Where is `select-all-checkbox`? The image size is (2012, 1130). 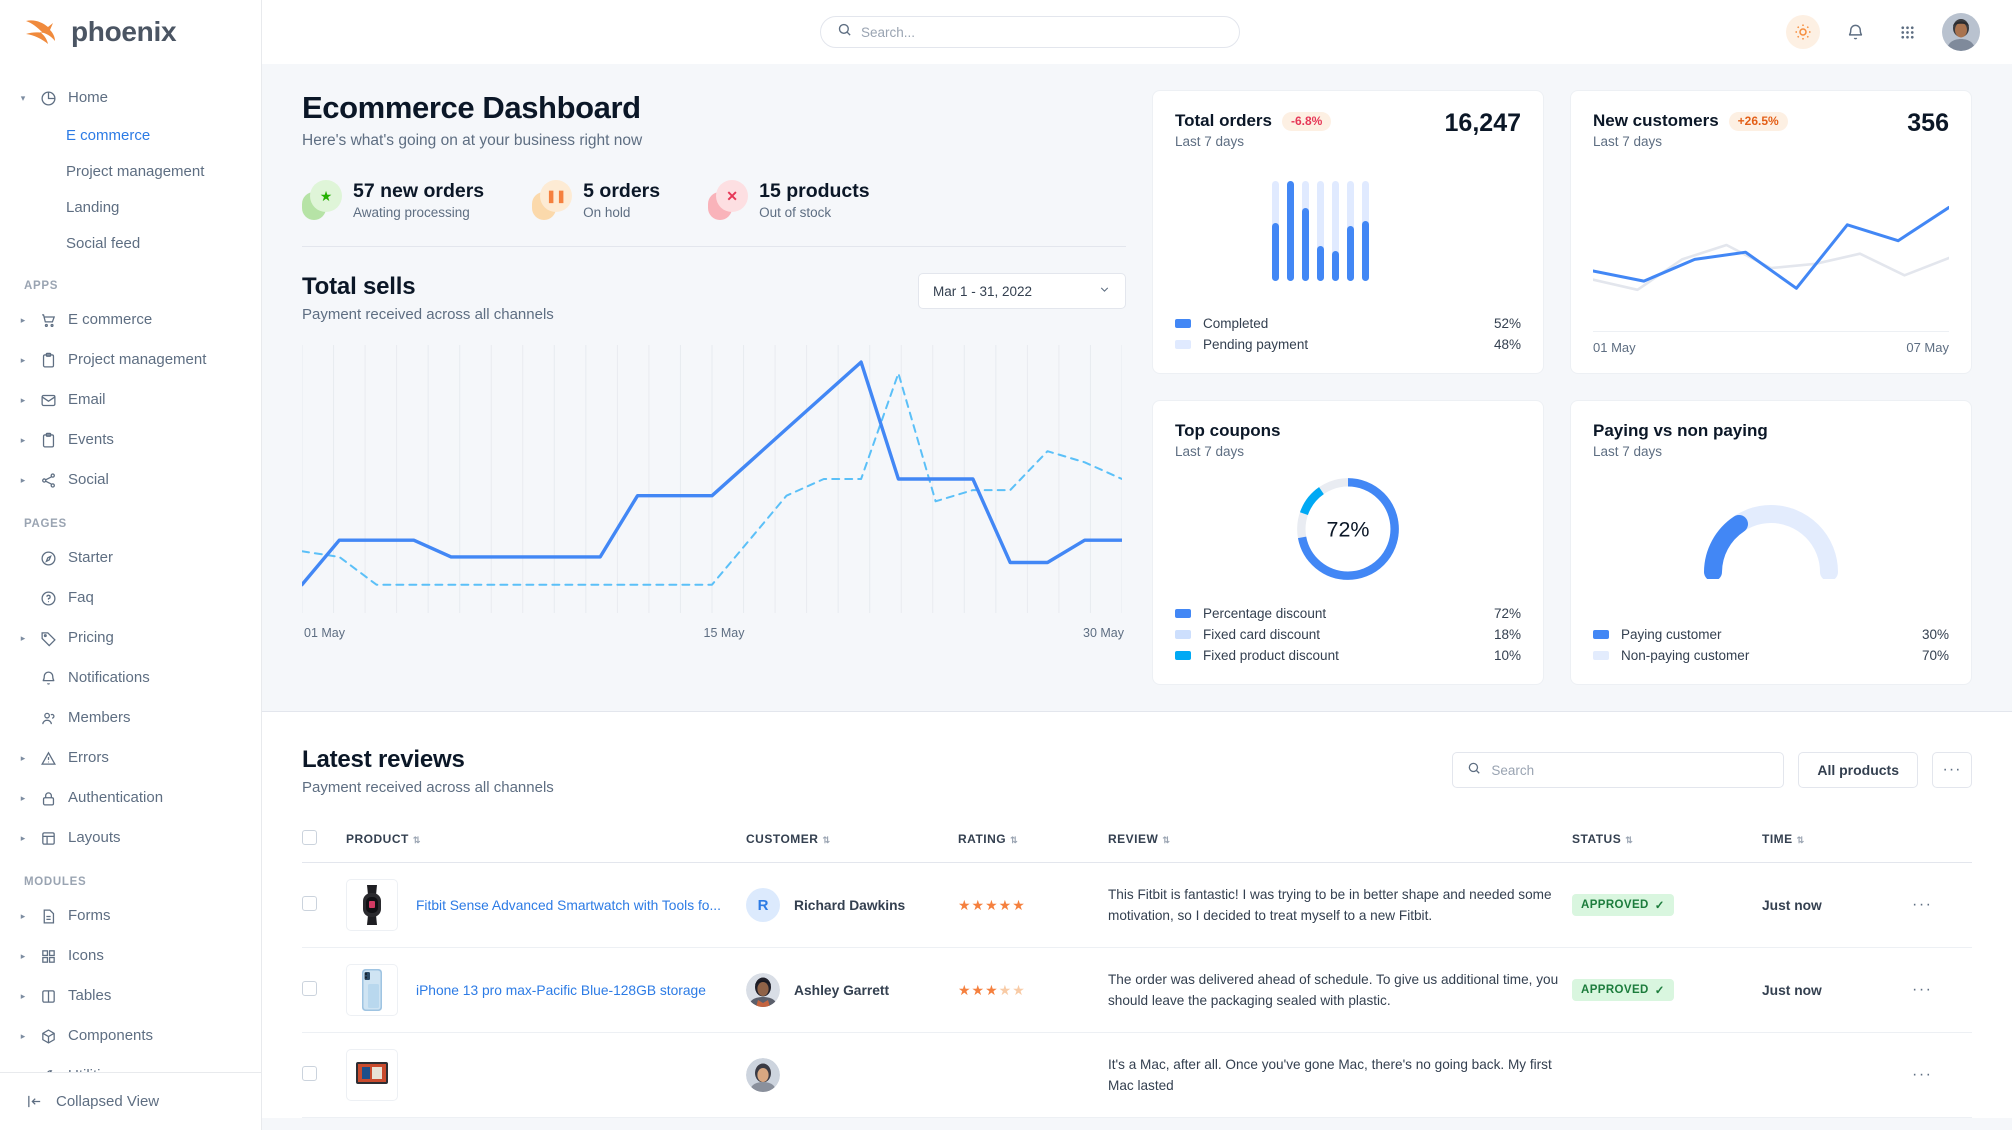
select-all-checkbox is located at coordinates (309, 837).